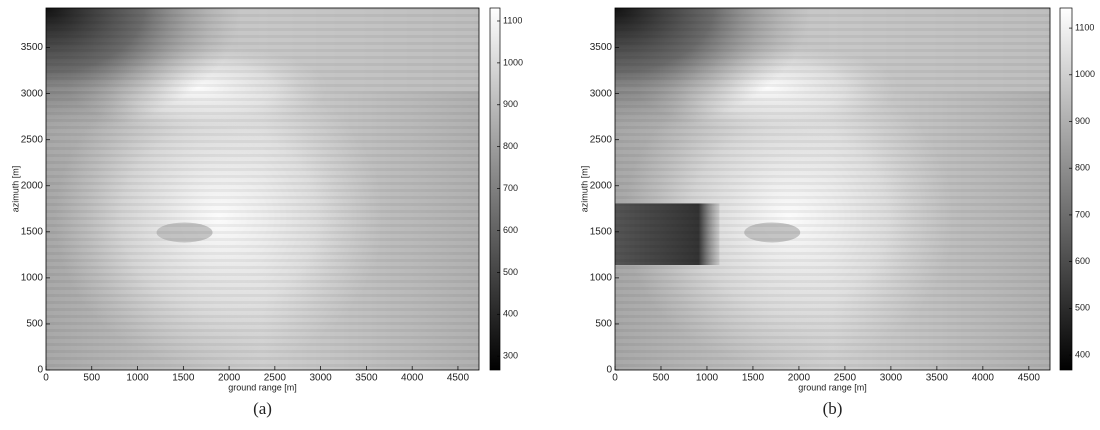 The height and width of the screenshot is (430, 1100). What do you see at coordinates (833, 408) in the screenshot?
I see `caption: (b)` at bounding box center [833, 408].